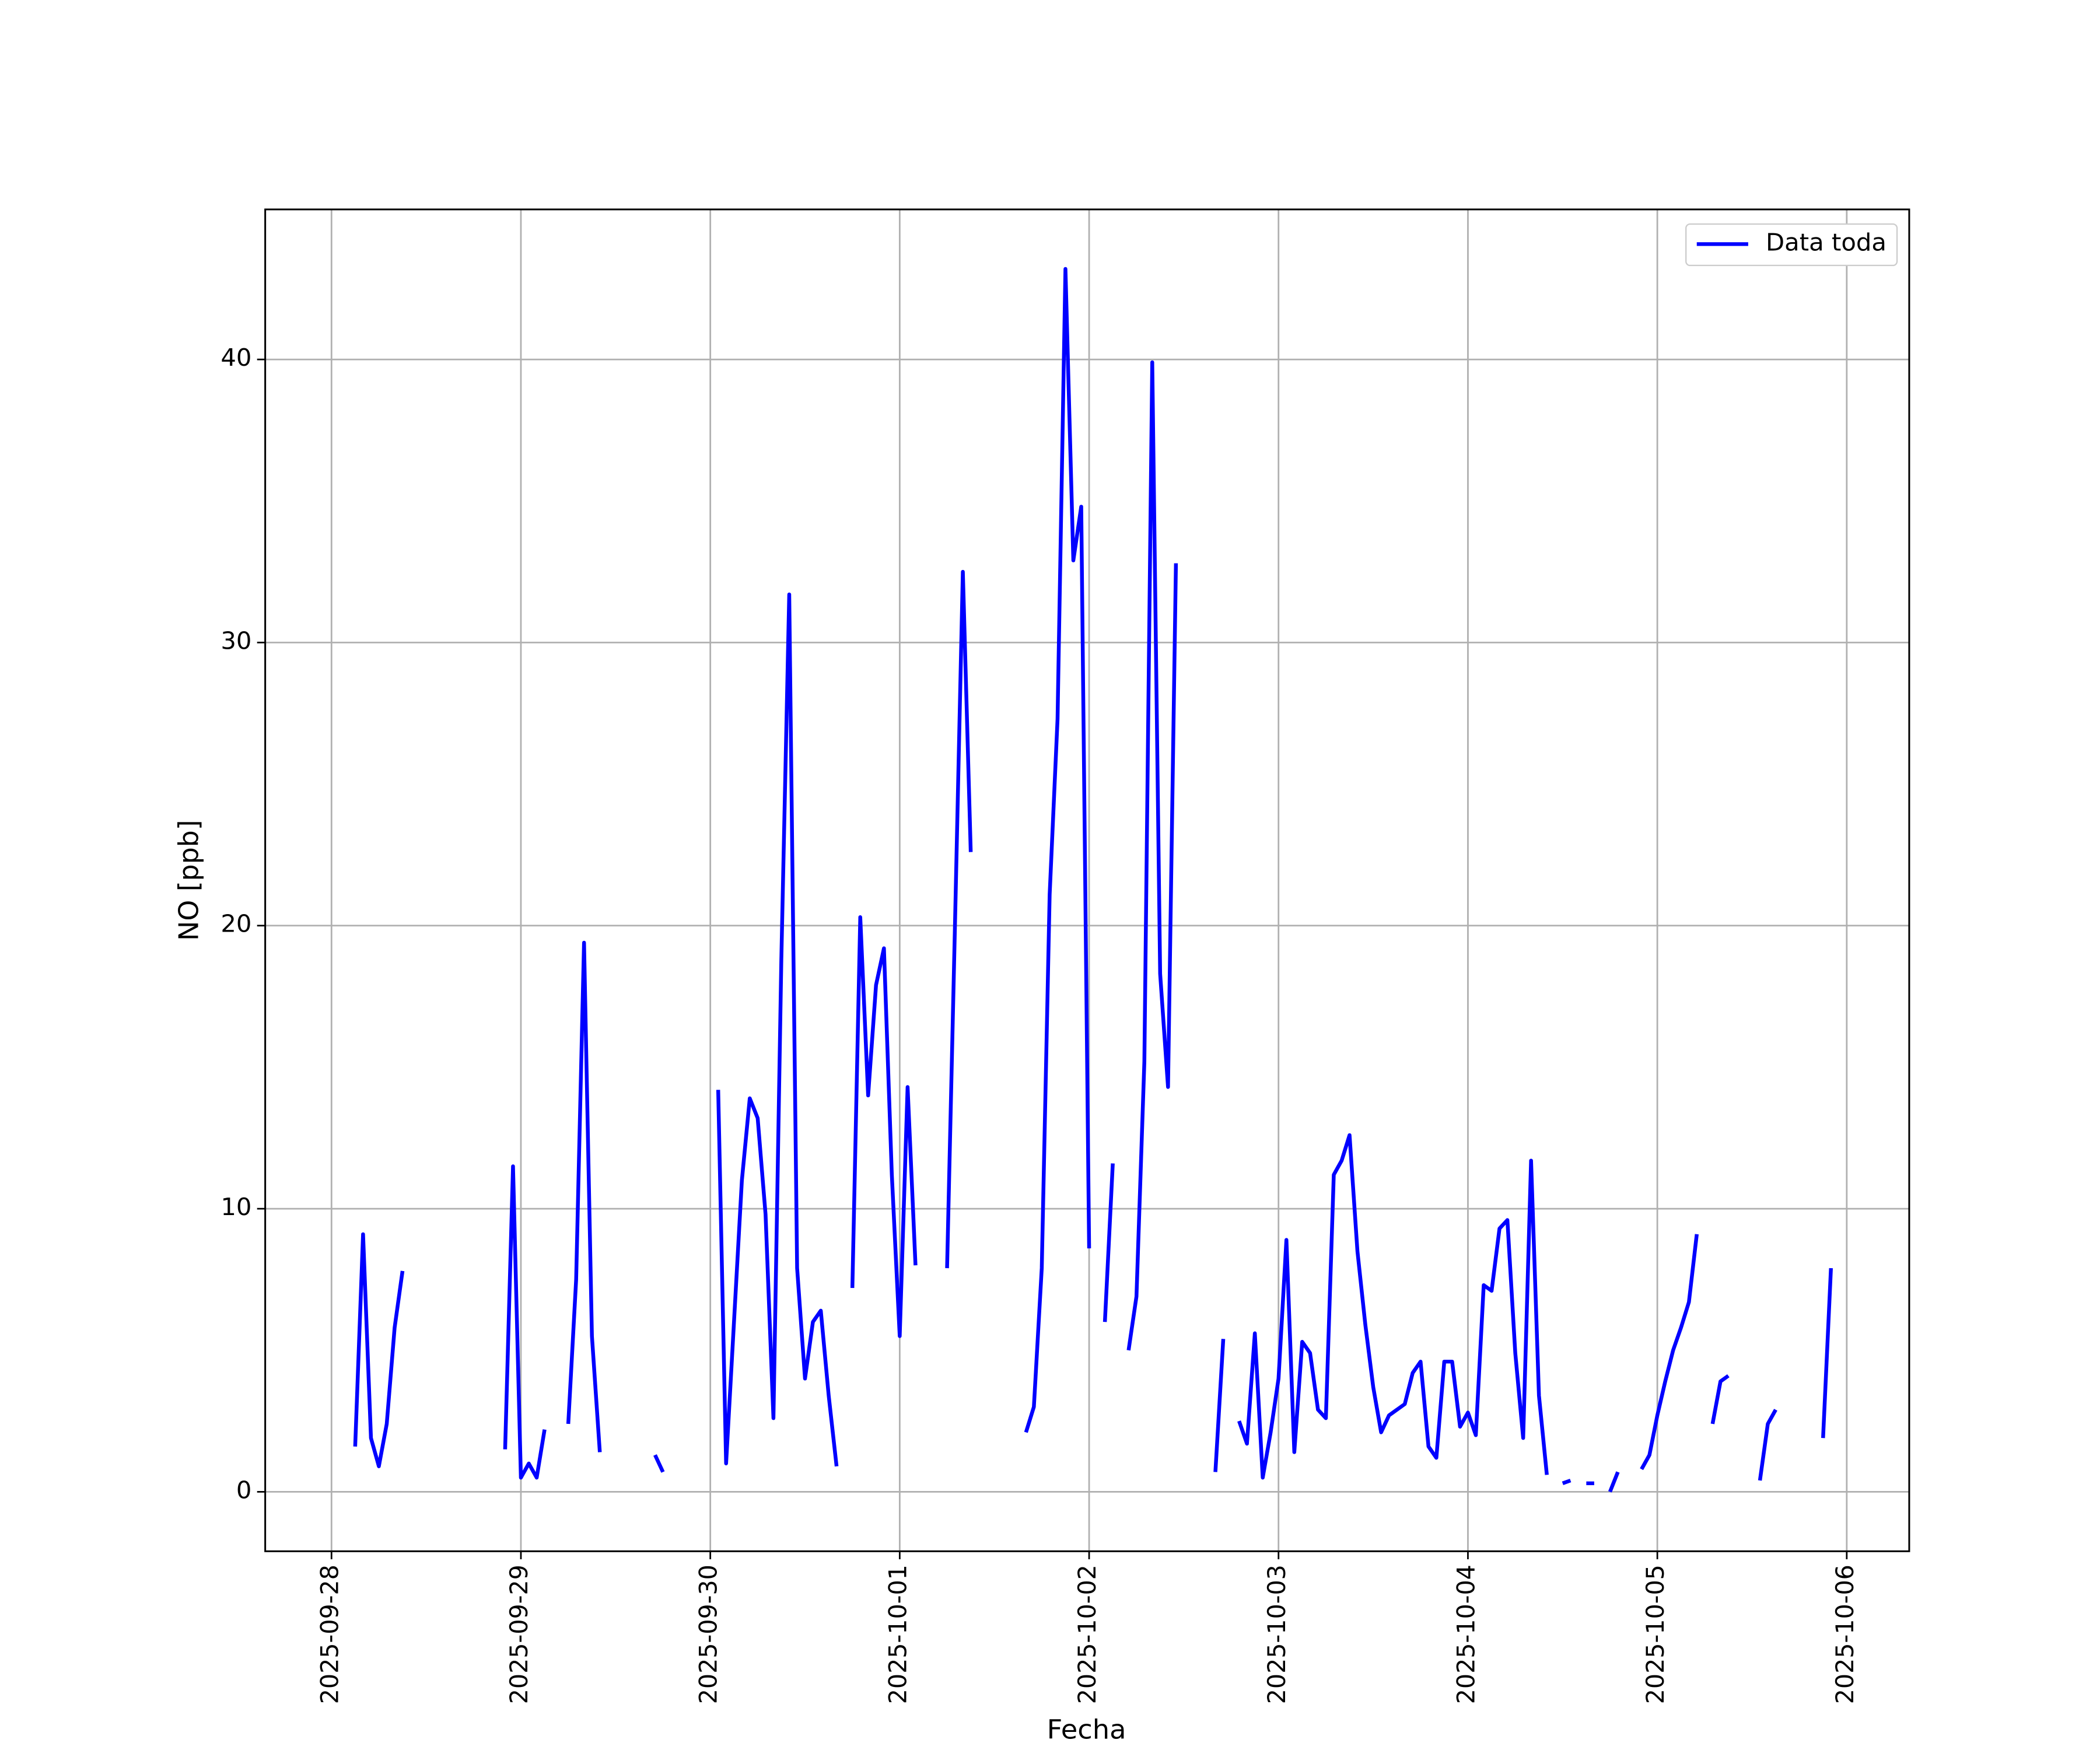 The width and height of the screenshot is (2100, 1750). I want to click on legend-box, so click(1791, 245).